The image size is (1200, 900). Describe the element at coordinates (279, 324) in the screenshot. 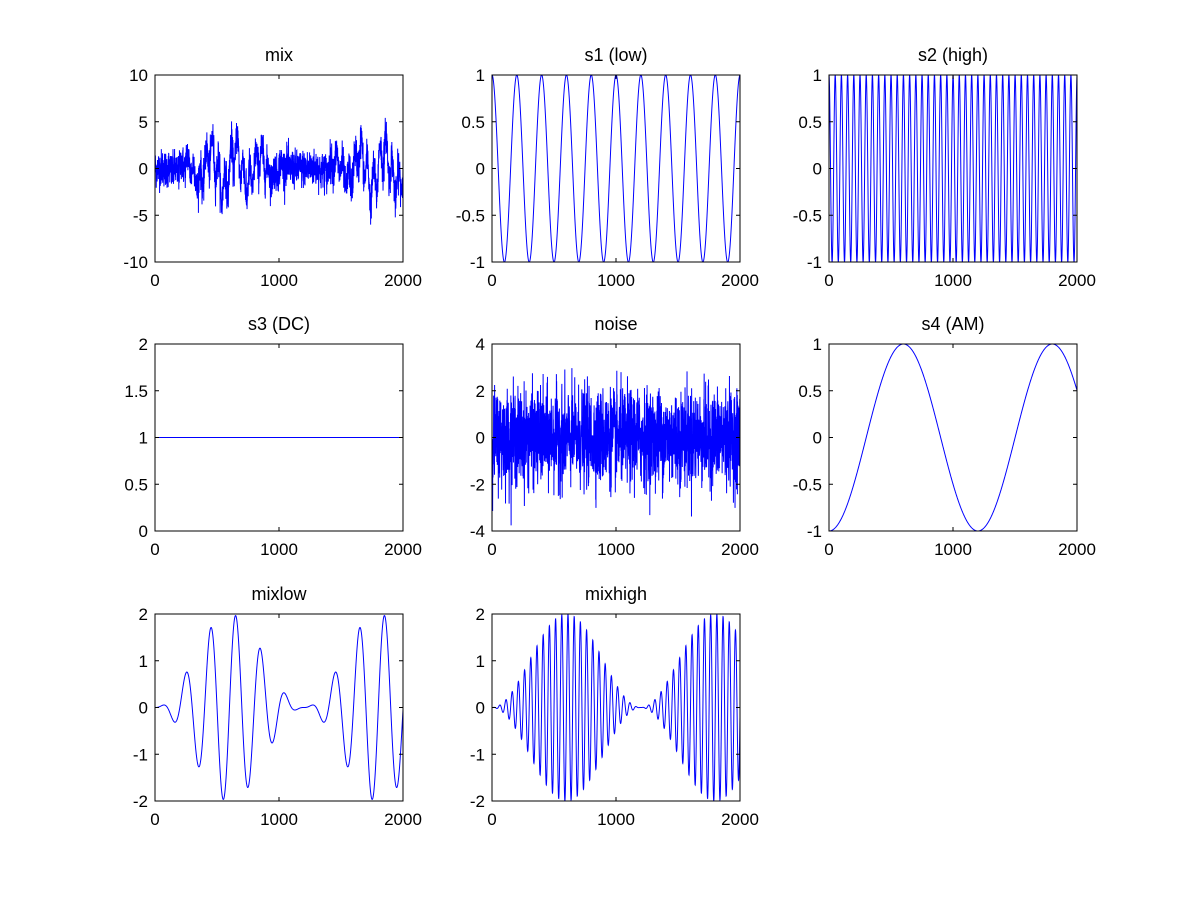

I see `subplot-title: s3 (DC)` at that location.